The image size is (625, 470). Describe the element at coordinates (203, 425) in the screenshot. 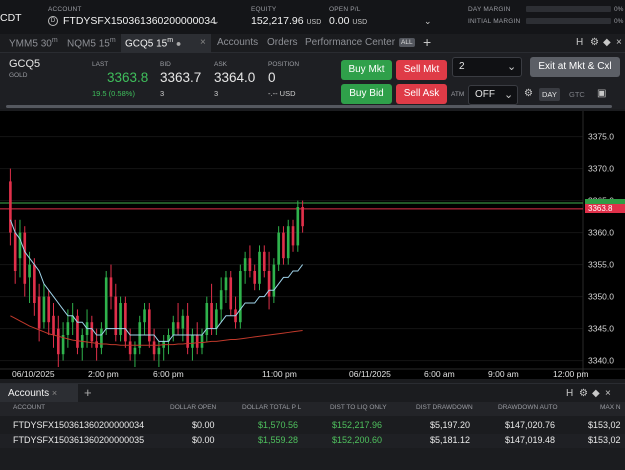

I see `dollar-open-cell: $0.00` at that location.